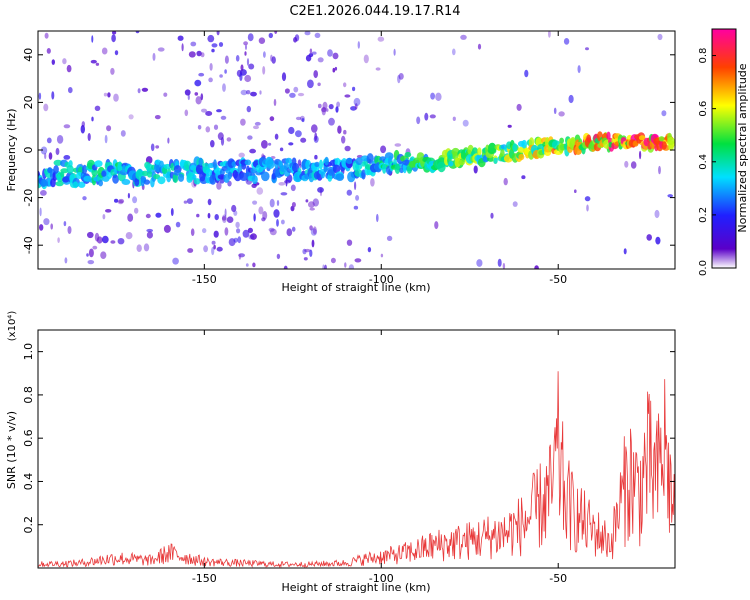 The height and width of the screenshot is (600, 750). Describe the element at coordinates (28, 55) in the screenshot. I see `y-tick-label: 40` at that location.